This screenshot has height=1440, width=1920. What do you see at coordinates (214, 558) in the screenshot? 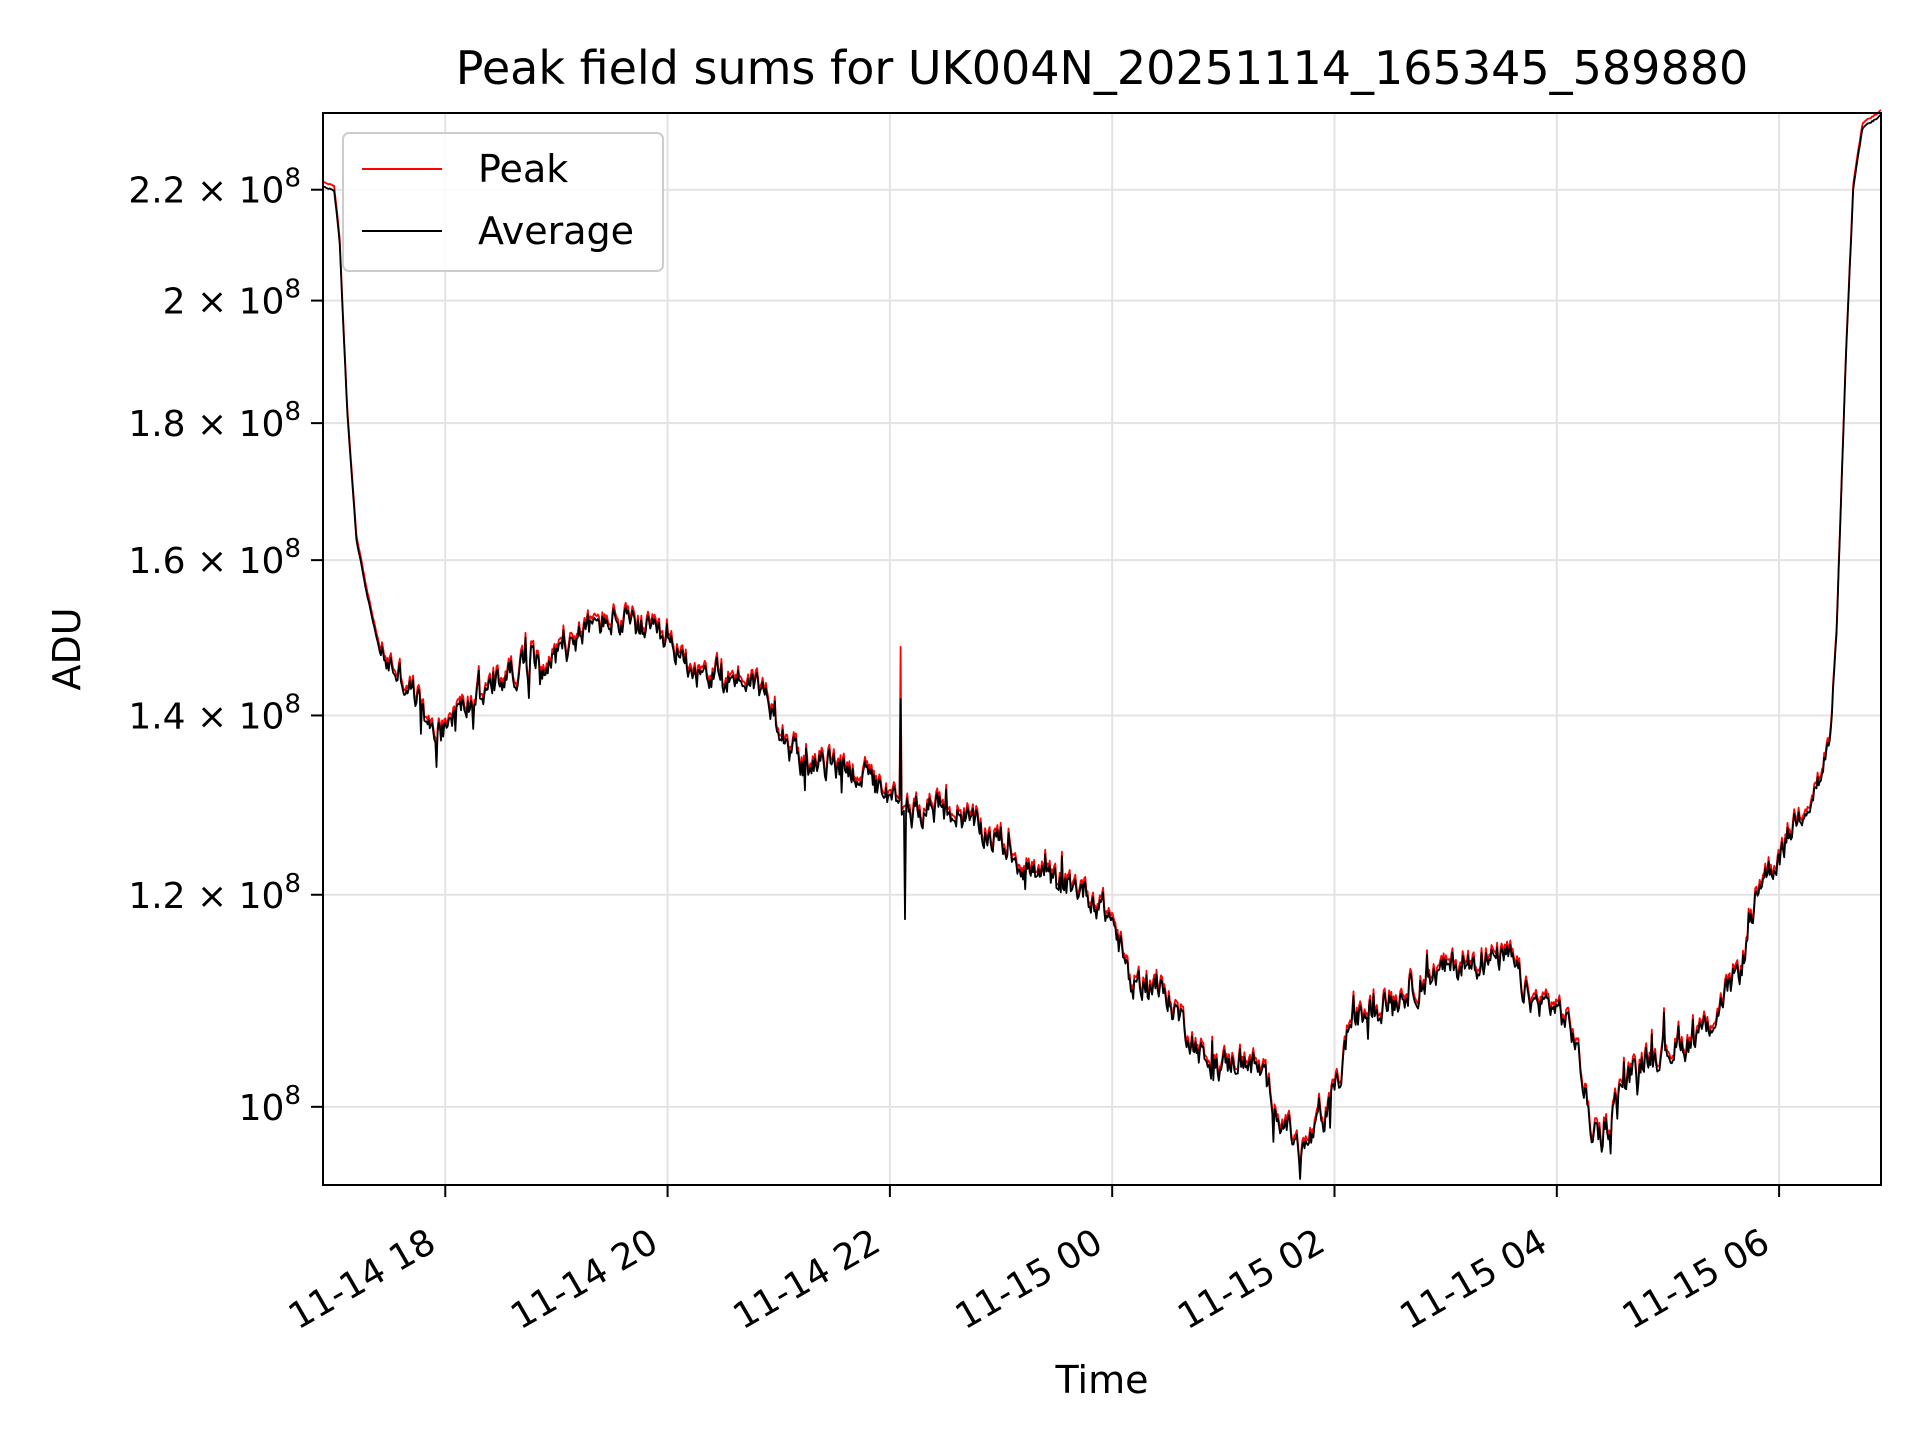
I see `y-tick-label: 1.6 × 10⁸` at bounding box center [214, 558].